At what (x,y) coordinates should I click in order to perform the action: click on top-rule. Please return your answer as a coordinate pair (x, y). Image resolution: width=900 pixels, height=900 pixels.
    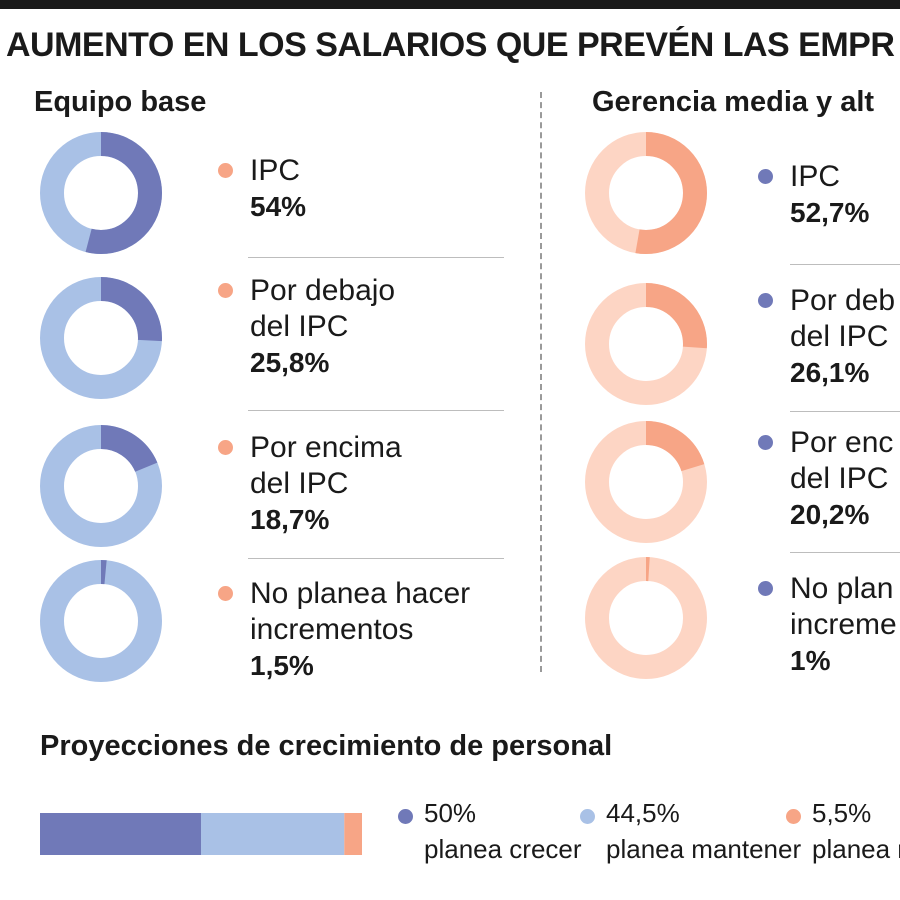
    Looking at the image, I should click on (450, 4).